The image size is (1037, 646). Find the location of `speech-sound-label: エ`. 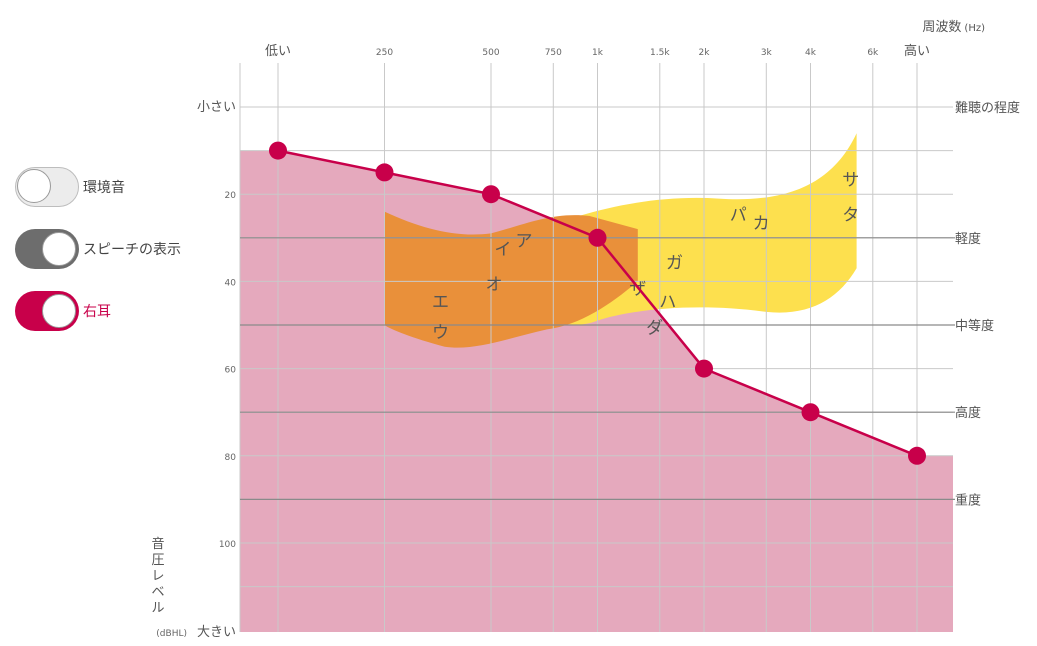

speech-sound-label: エ is located at coordinates (440, 303).